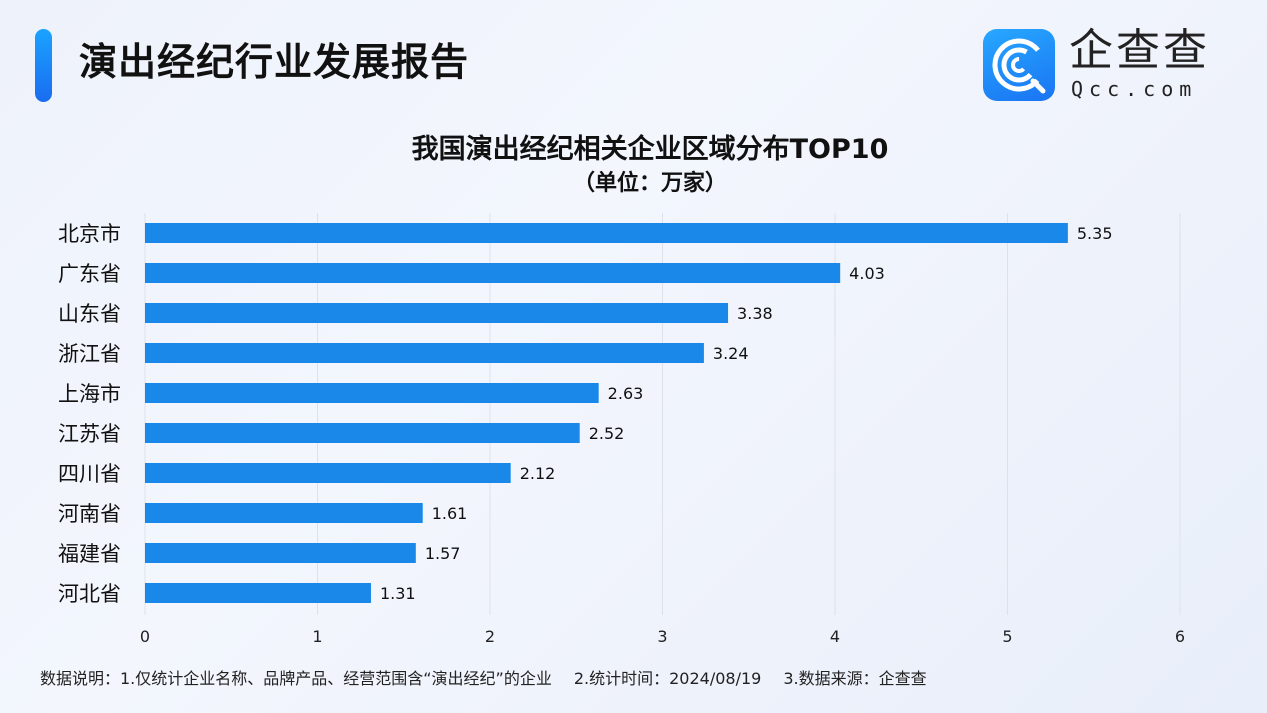 The height and width of the screenshot is (713, 1267). What do you see at coordinates (443, 553) in the screenshot?
I see `bar-value-label: 1.57` at bounding box center [443, 553].